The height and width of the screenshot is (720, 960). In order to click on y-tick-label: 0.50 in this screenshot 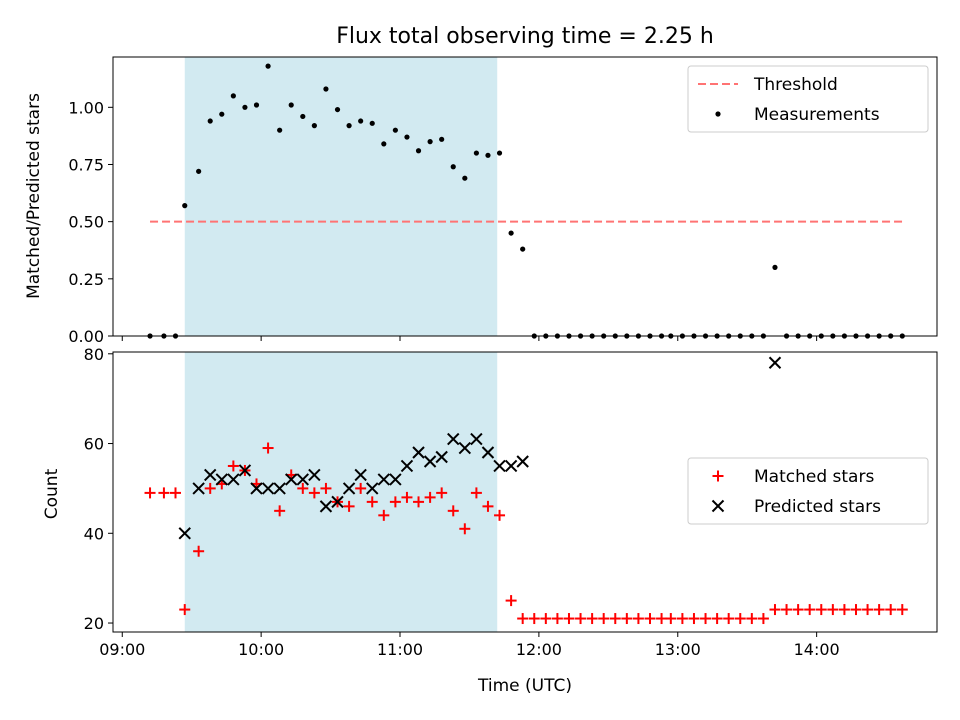, I will do `click(86, 222)`.